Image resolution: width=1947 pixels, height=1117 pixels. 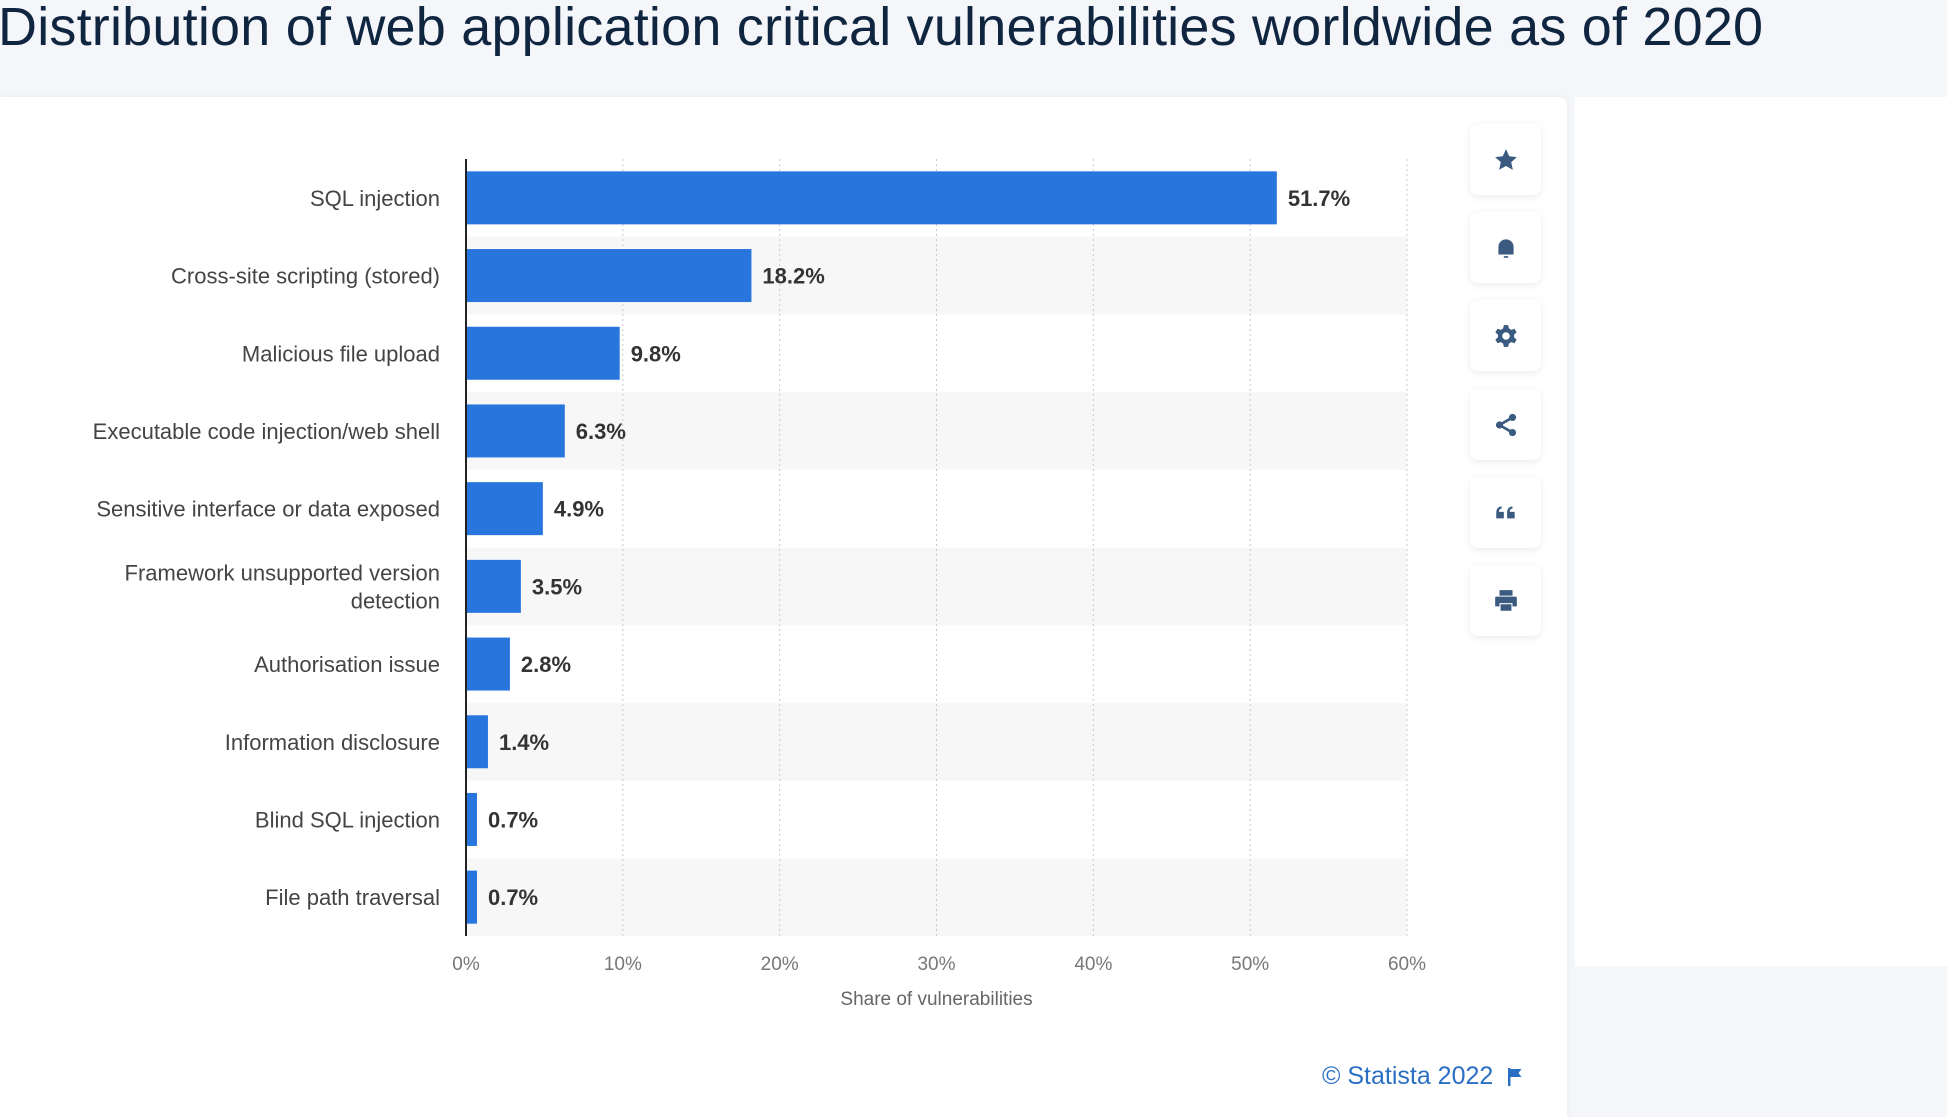 I want to click on category-label: Information disclosure, so click(x=332, y=742).